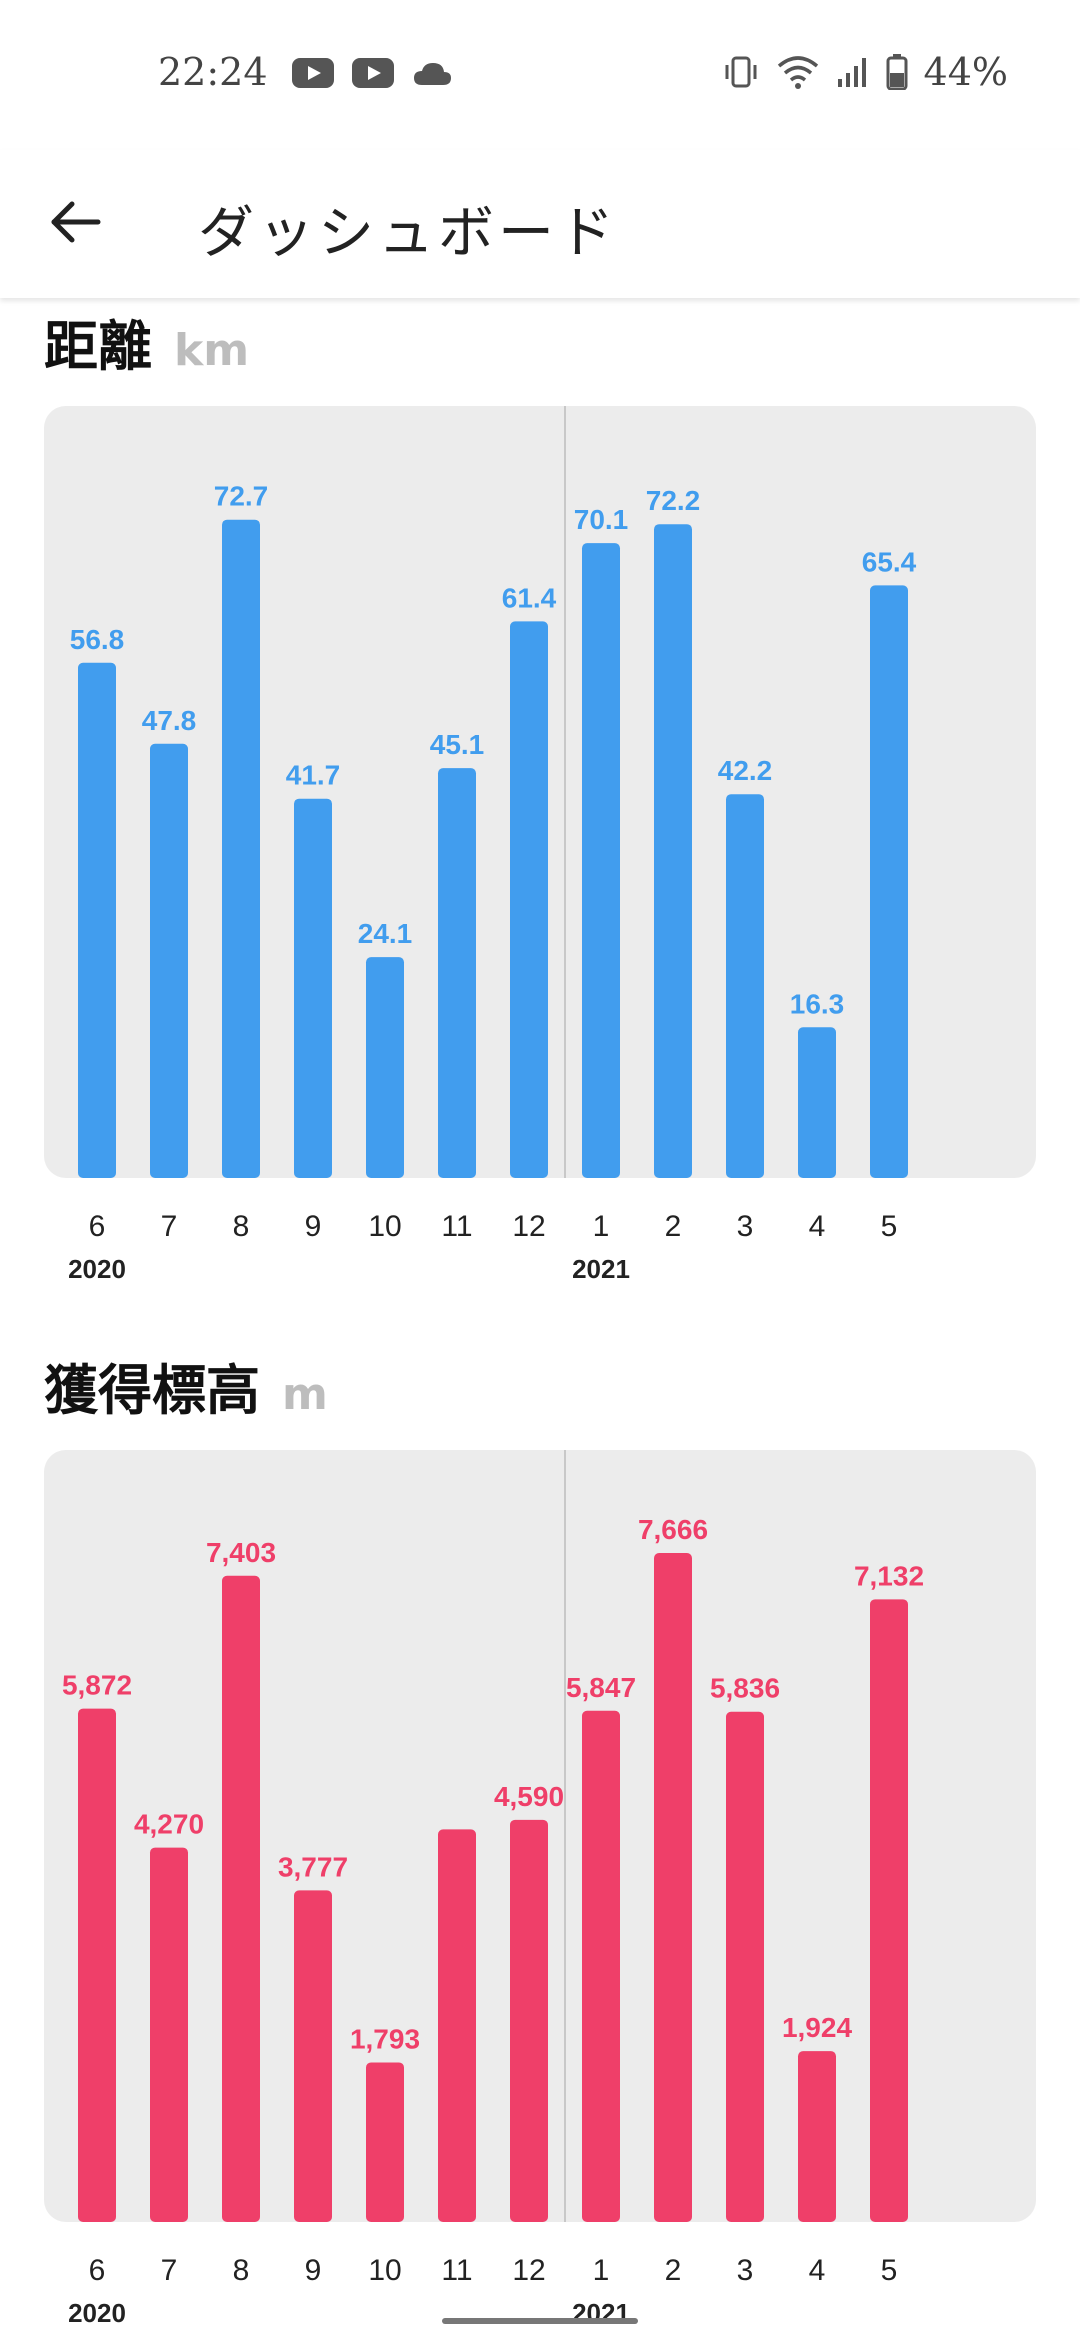  Describe the element at coordinates (313, 1866) in the screenshot. I see `elevation-value-label: 3,777` at that location.